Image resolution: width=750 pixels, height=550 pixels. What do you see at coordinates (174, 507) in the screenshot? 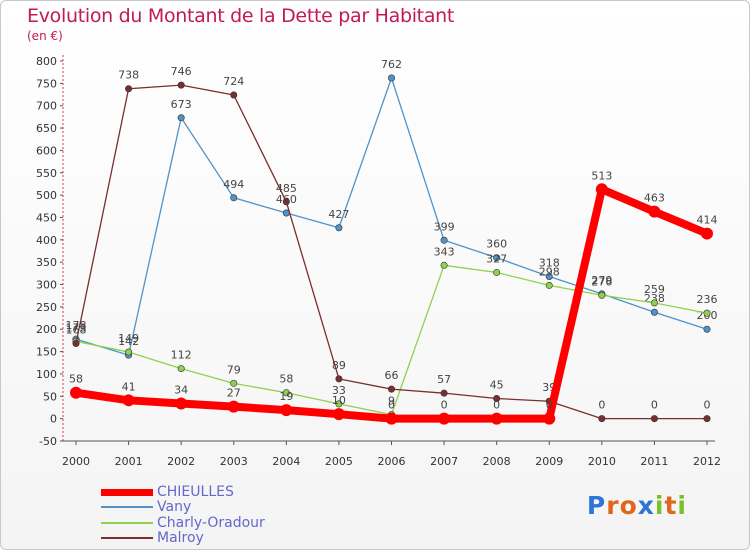
I see `legend-label: Vany` at bounding box center [174, 507].